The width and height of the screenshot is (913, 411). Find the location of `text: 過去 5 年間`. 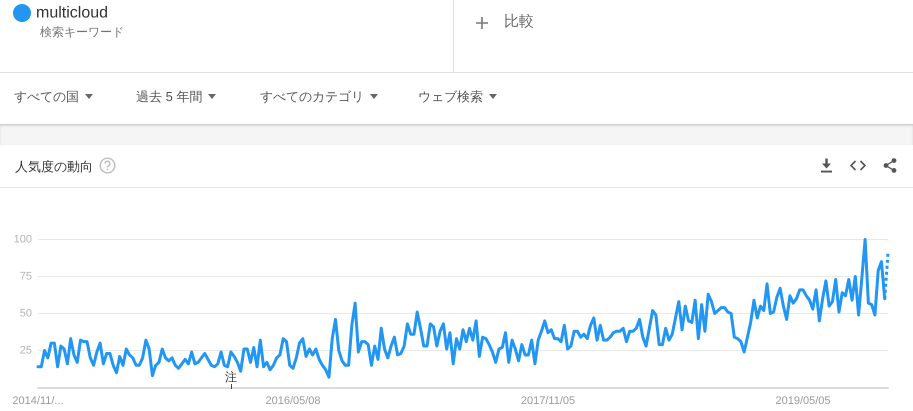

text: 過去 5 年間 is located at coordinates (169, 96).